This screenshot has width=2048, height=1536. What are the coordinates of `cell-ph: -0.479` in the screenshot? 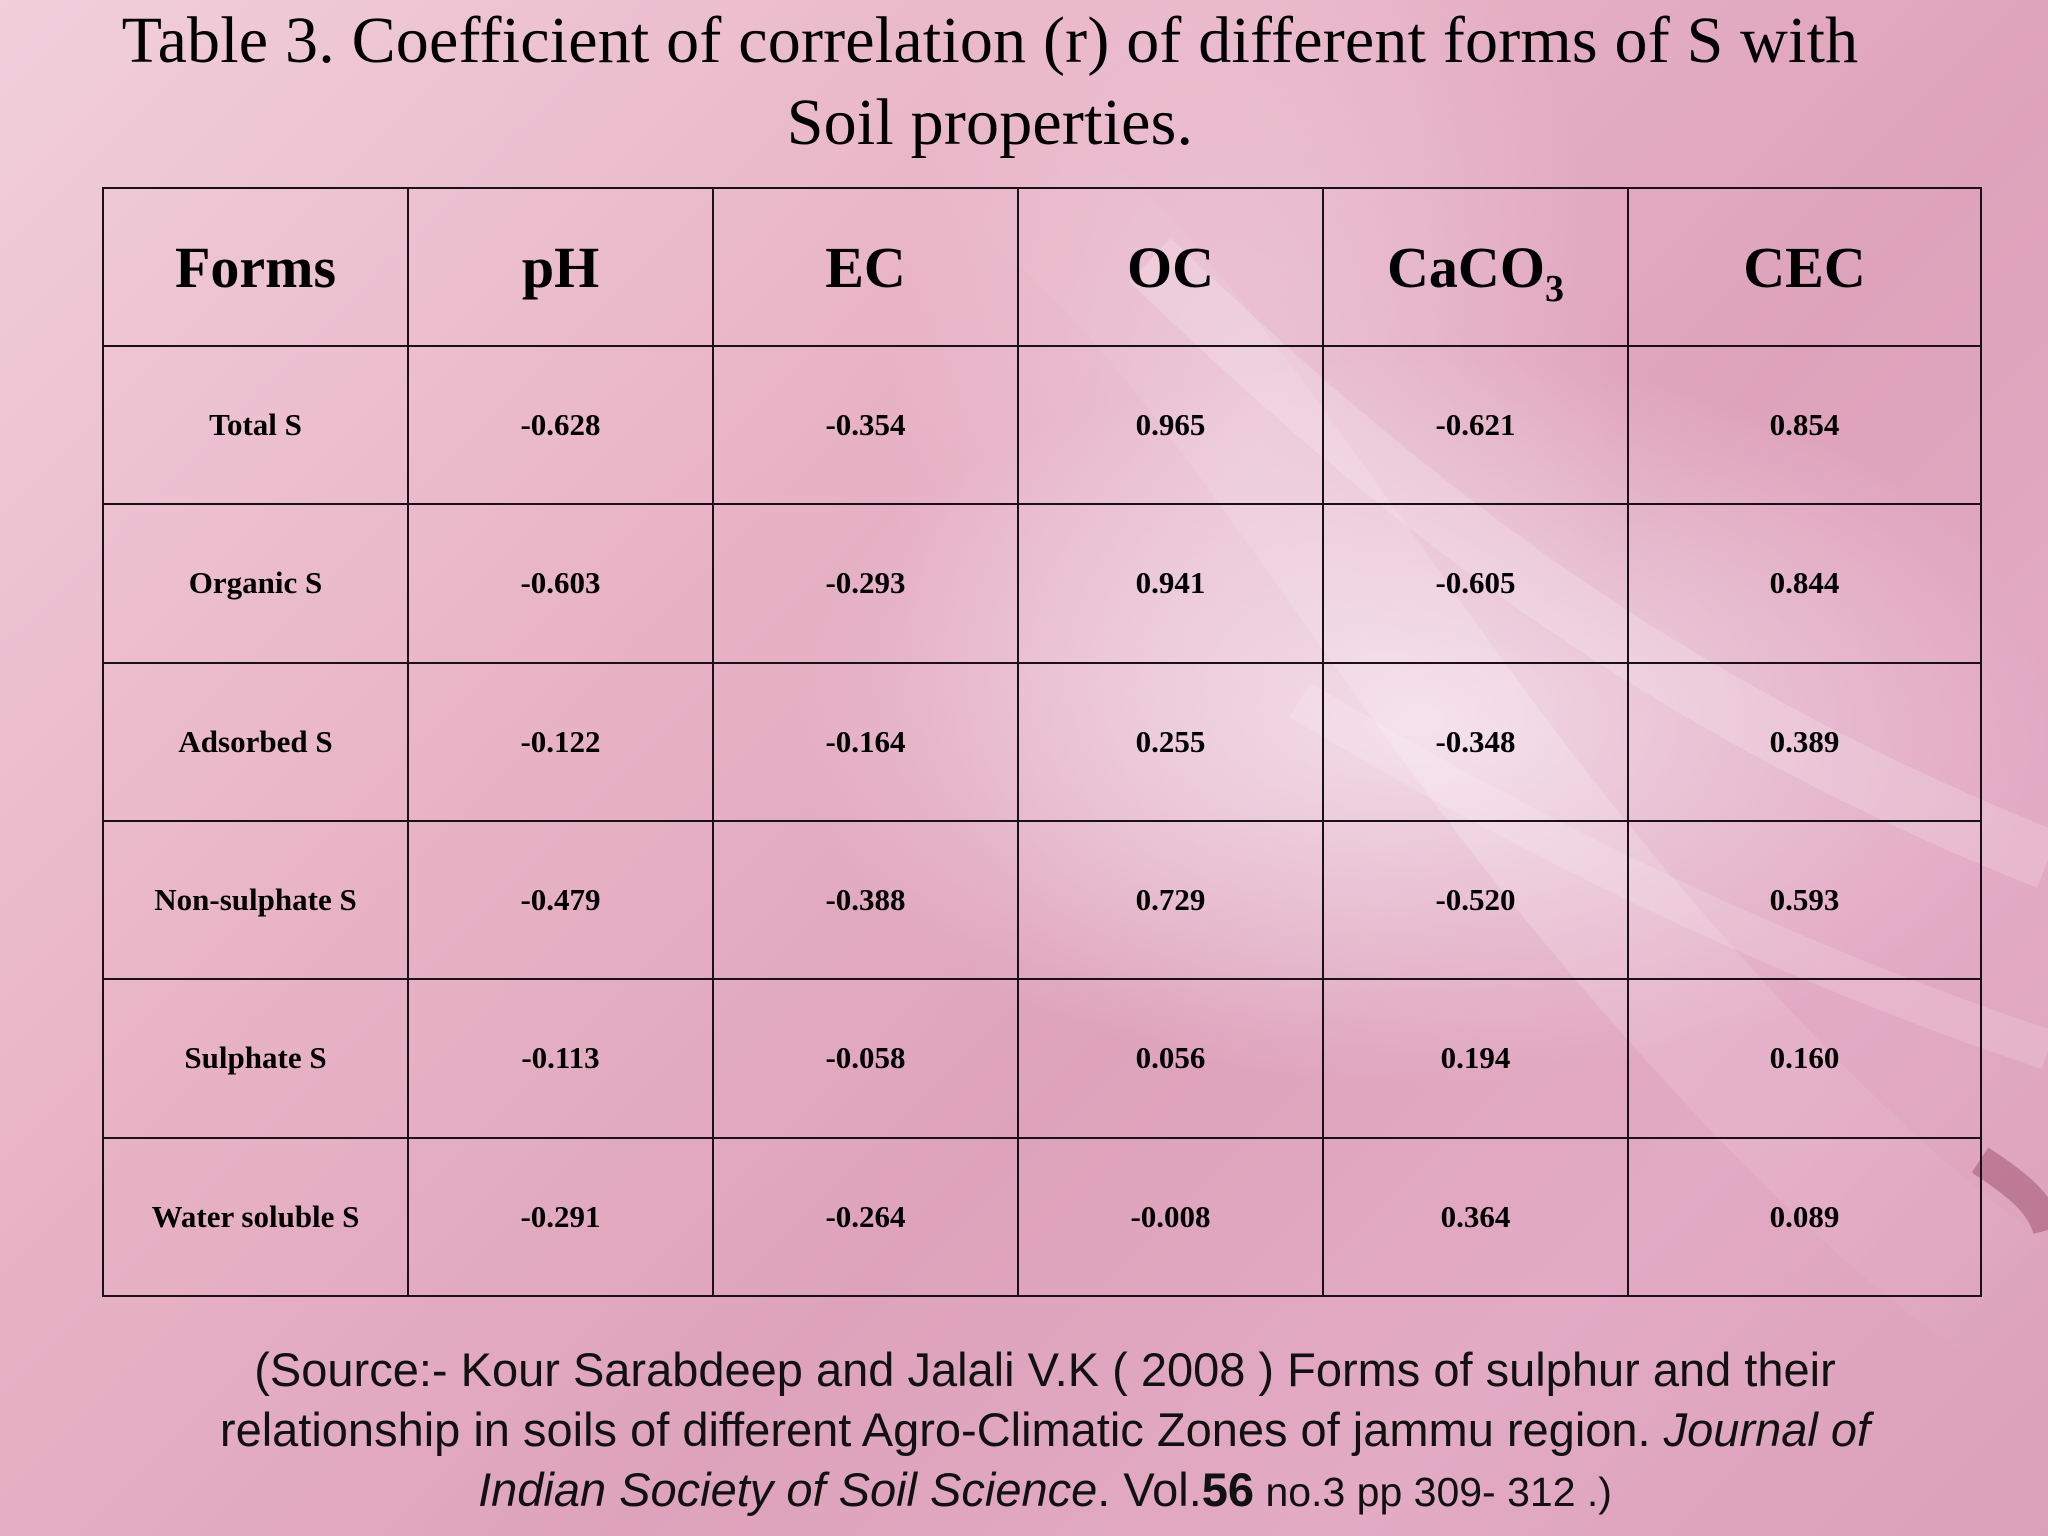 It's located at (560, 900).